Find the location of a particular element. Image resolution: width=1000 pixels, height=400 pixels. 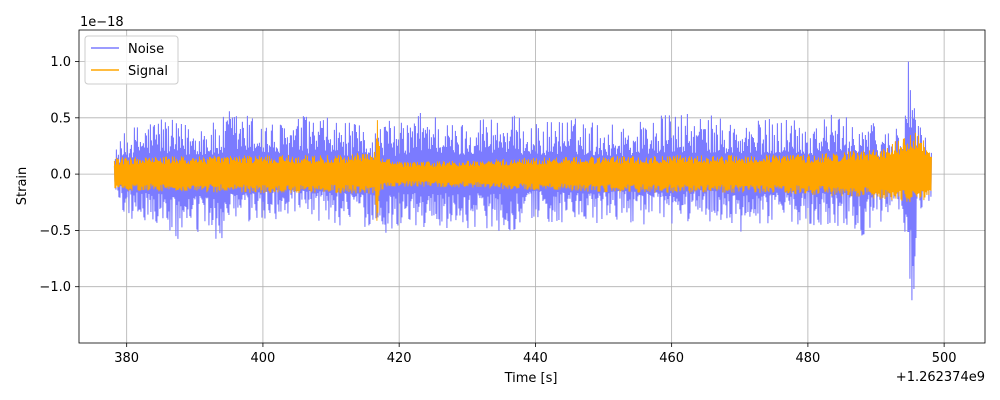

x-tick-label: 380 is located at coordinates (126, 358).